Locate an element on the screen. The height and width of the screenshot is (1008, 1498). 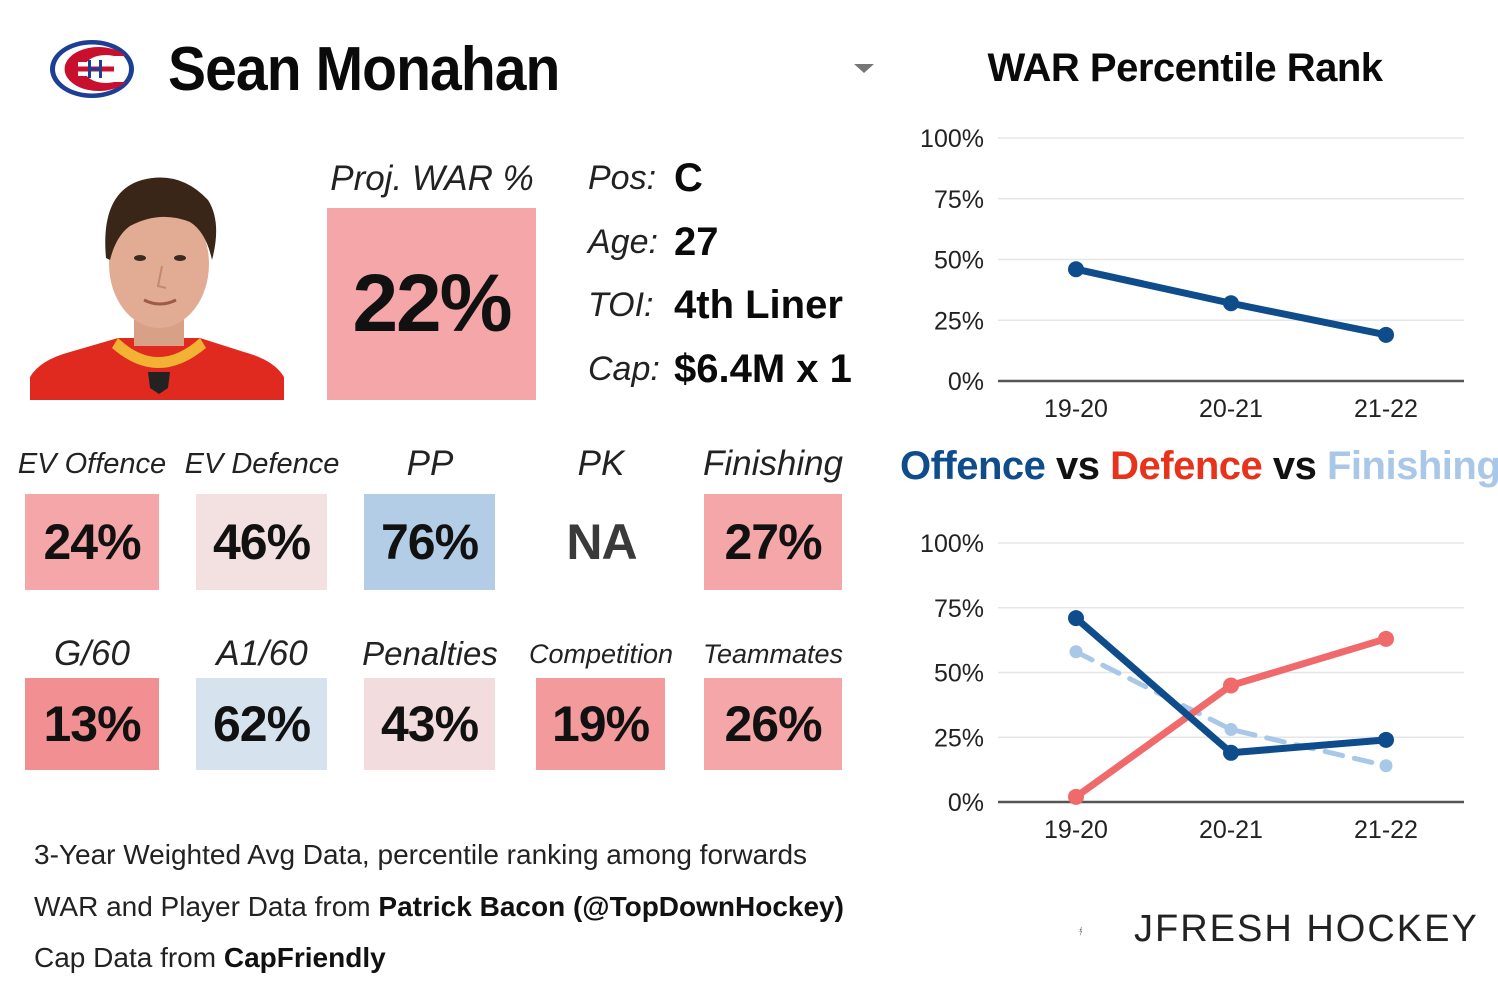
jfresh-logo-icon is located at coordinates (1081, 931).